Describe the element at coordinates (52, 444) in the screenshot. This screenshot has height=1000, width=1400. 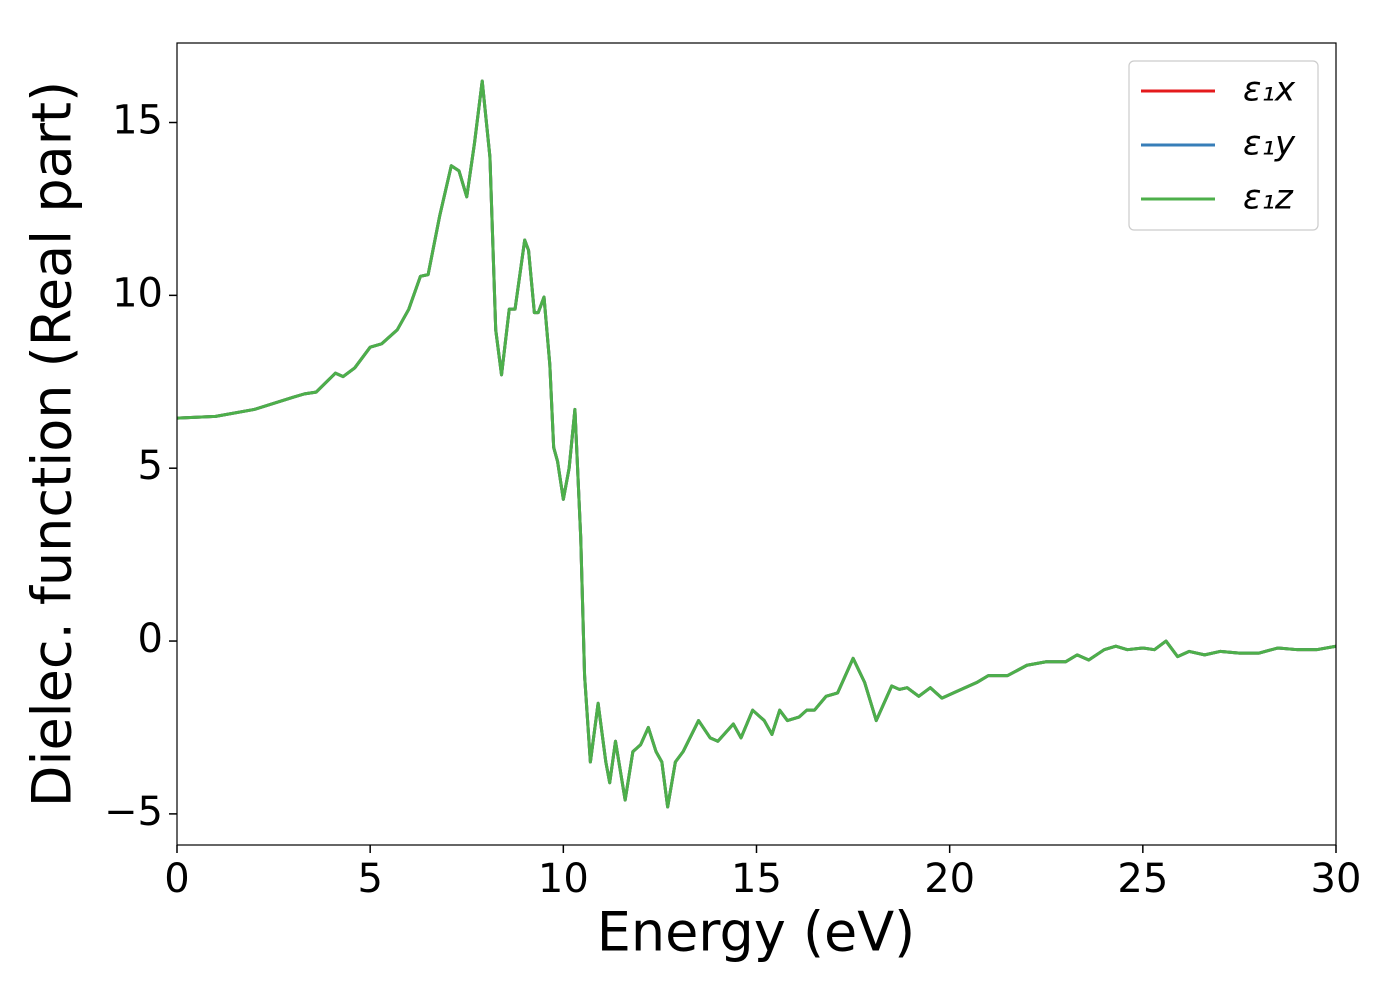
I see `y-axis-label: Dielec. function (Real part)` at that location.